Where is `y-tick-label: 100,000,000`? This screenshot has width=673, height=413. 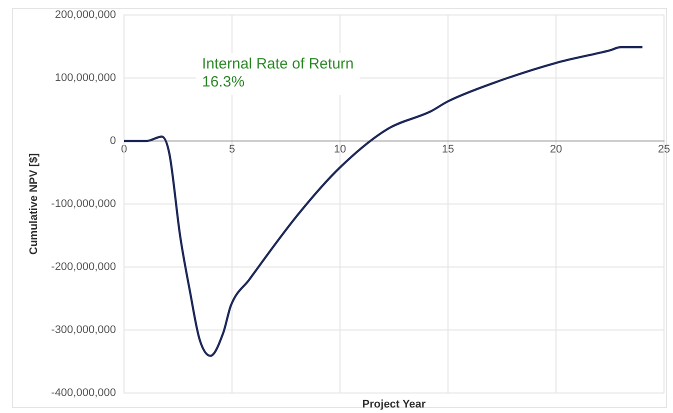
y-tick-label: 100,000,000 is located at coordinates (85, 78).